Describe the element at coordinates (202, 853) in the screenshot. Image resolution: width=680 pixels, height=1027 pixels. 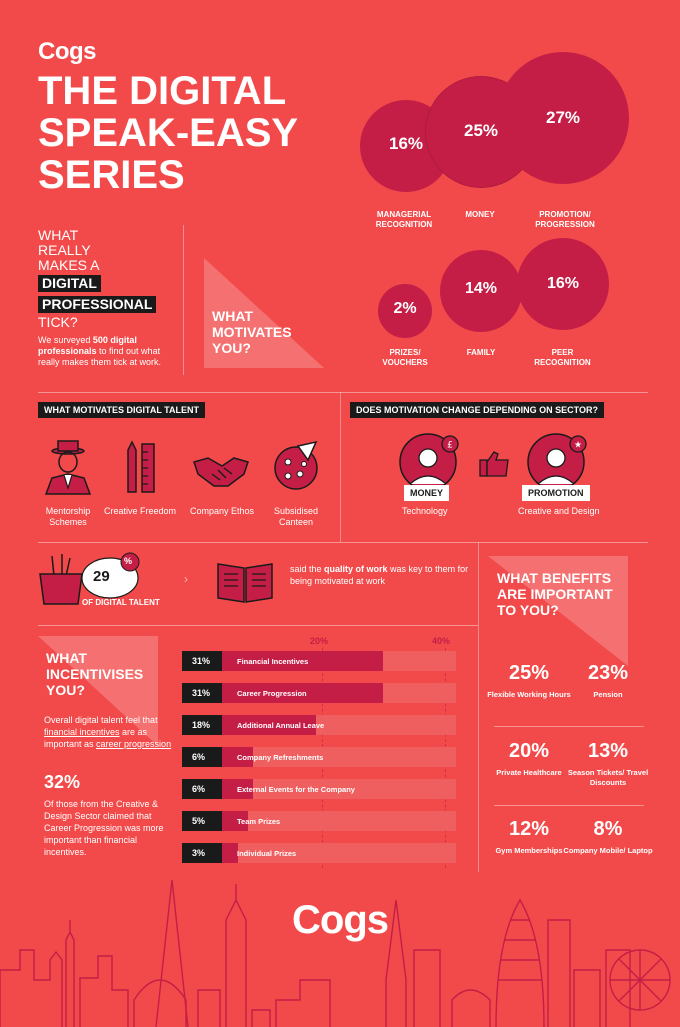
I see `bar-value-label: 3%` at that location.